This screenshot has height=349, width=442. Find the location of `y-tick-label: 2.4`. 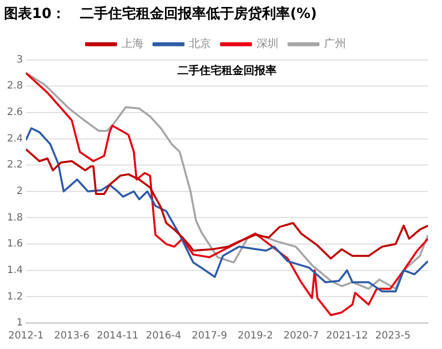

y-tick-label: 2.4 is located at coordinates (14, 138).